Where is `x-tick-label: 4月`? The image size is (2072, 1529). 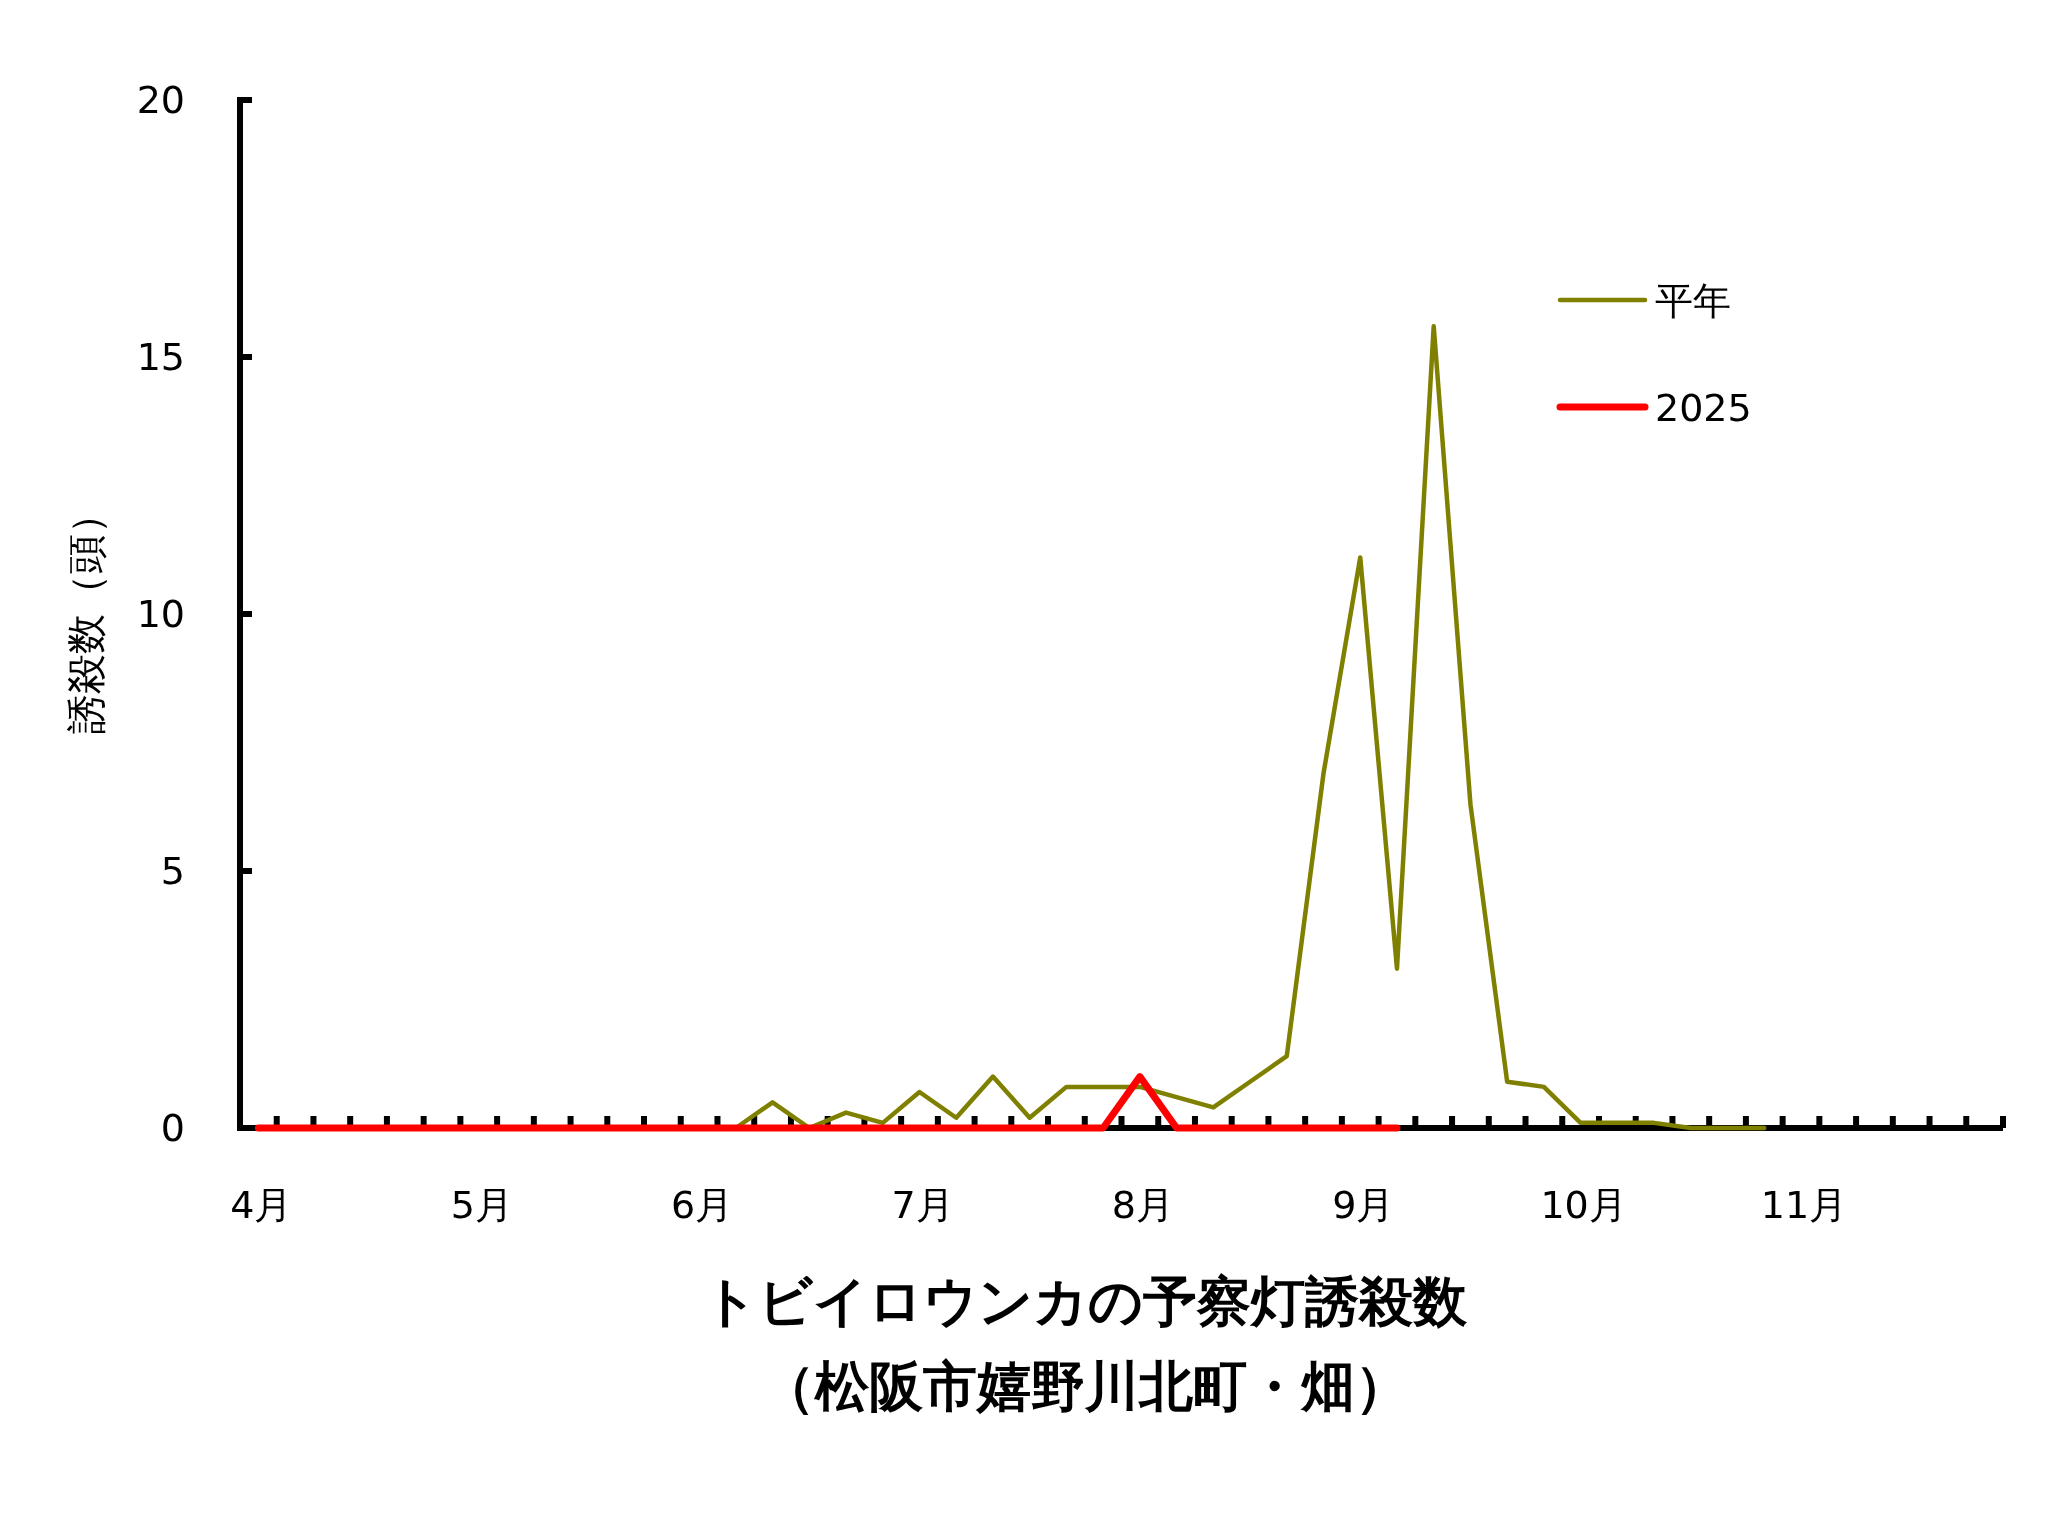
x-tick-label: 4月 is located at coordinates (261, 1205).